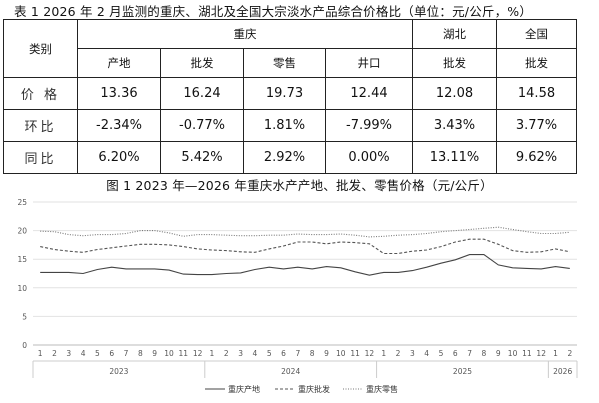 Image resolution: width=599 pixels, height=403 pixels. What do you see at coordinates (202, 125) in the screenshot?
I see `table-cell: -0.77%` at bounding box center [202, 125].